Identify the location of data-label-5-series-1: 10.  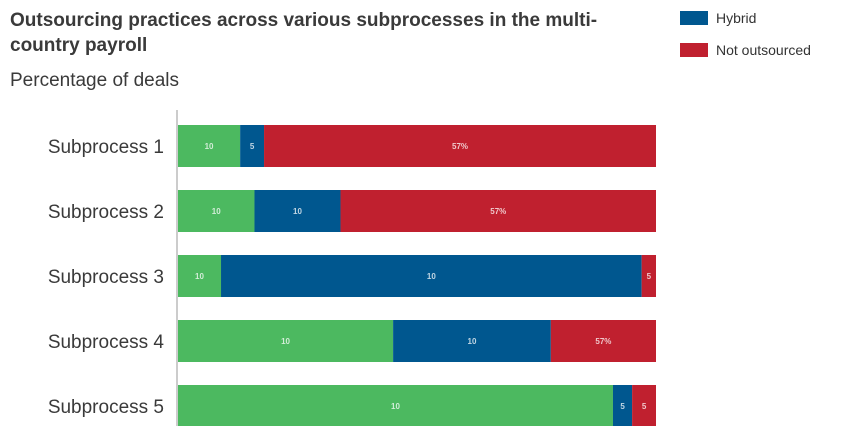
(395, 406).